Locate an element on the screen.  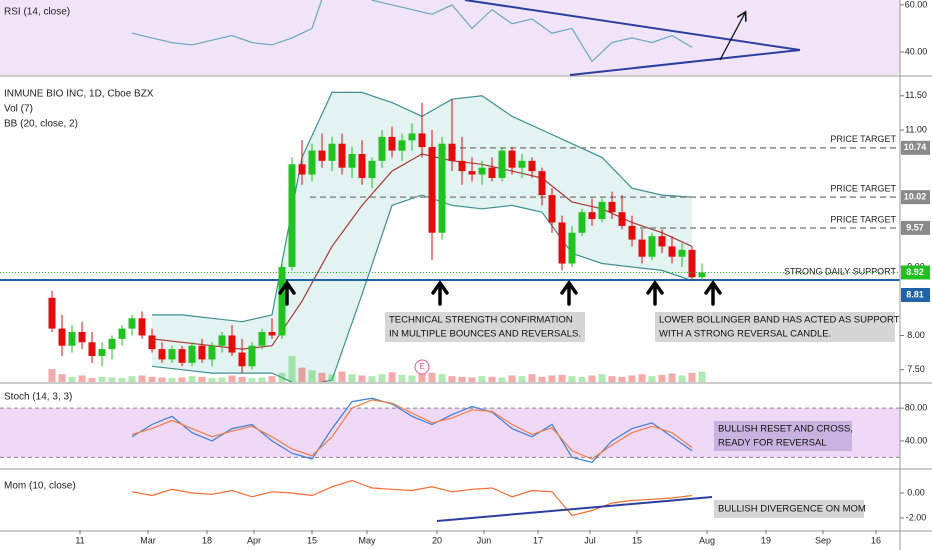
stoch-line is located at coordinates (412, 429).